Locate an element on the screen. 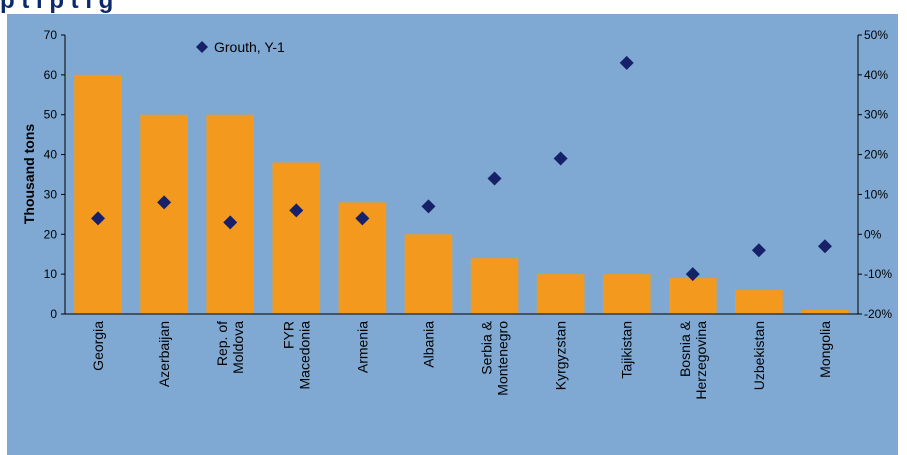  category-label-line: Bosnia & is located at coordinates (685, 348).